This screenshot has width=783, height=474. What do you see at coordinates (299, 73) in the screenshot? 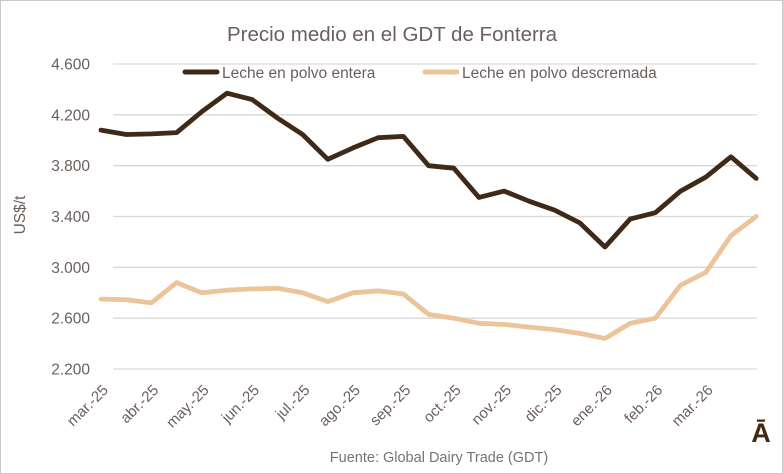
I see `legend-label-entera: Leche en polvo entera` at bounding box center [299, 73].